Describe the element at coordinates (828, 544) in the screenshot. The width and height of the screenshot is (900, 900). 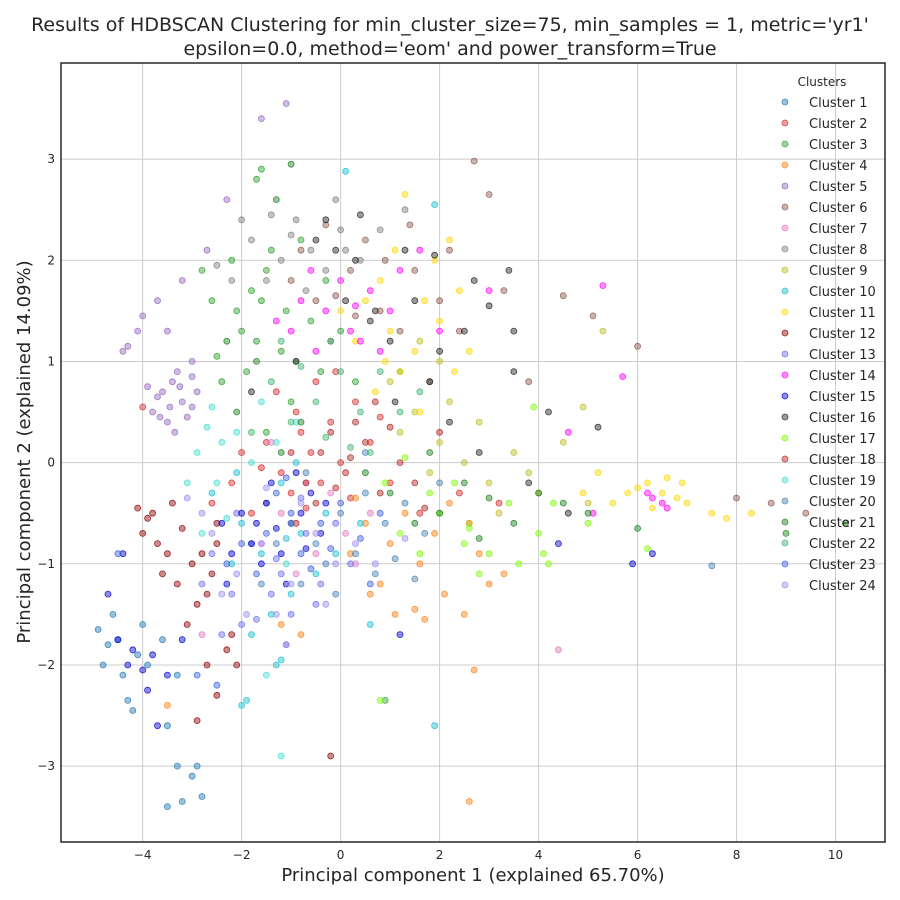
I see `legend-item: Cluster 22` at that location.